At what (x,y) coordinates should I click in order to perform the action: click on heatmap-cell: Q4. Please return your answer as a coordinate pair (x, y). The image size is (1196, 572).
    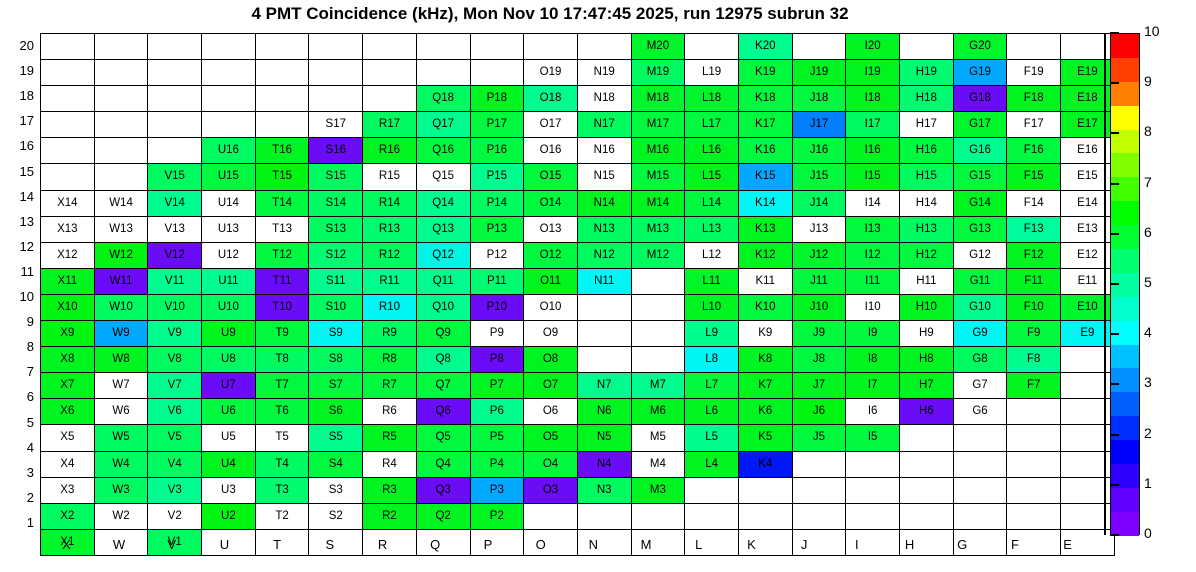
    Looking at the image, I should click on (443, 464).